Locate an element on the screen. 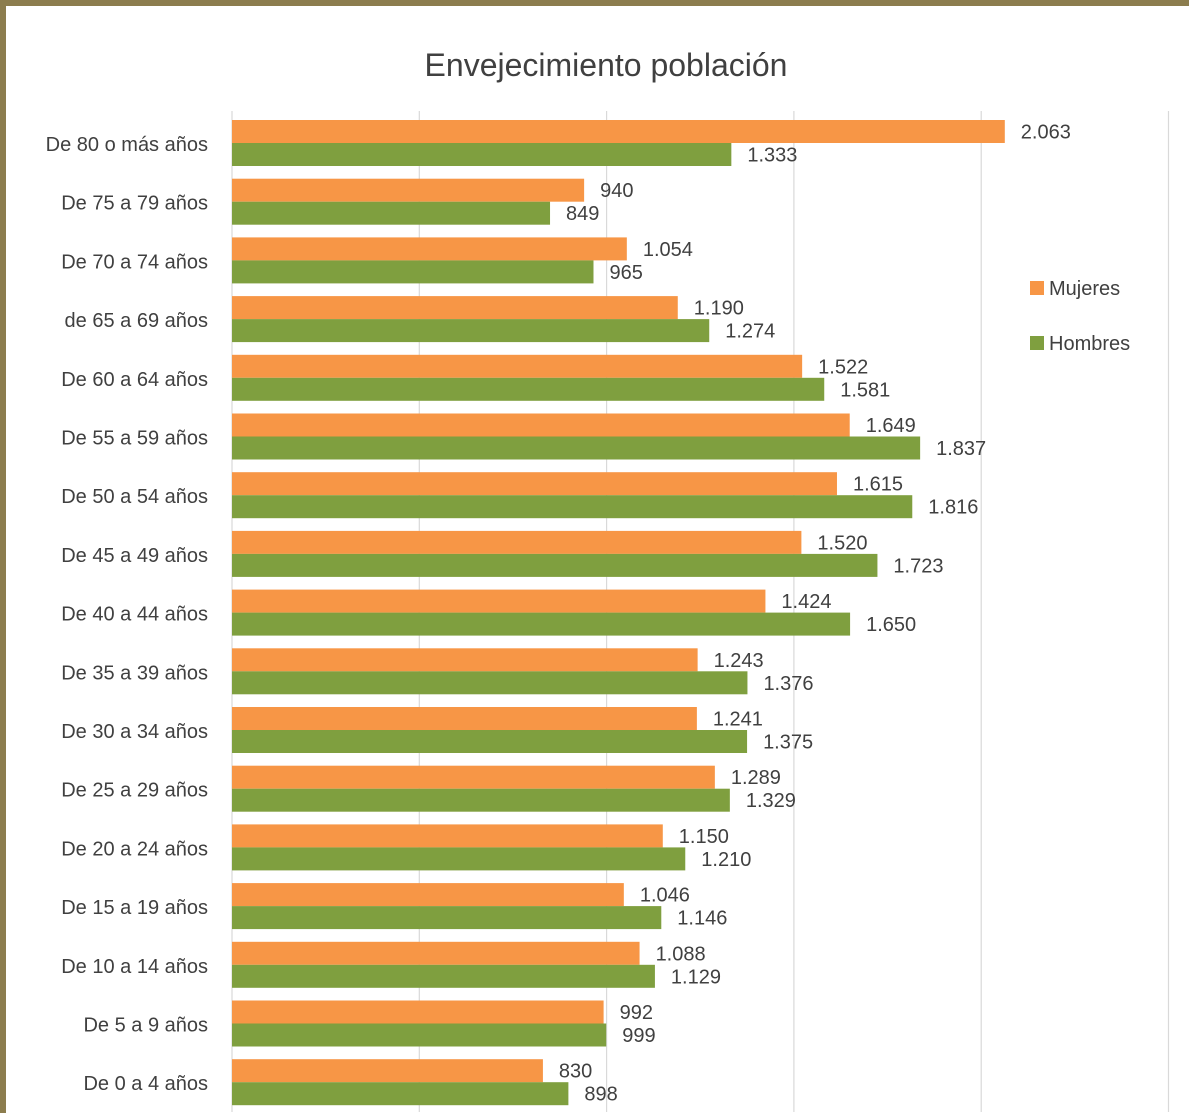  data-label: 1.581 is located at coordinates (865, 390).